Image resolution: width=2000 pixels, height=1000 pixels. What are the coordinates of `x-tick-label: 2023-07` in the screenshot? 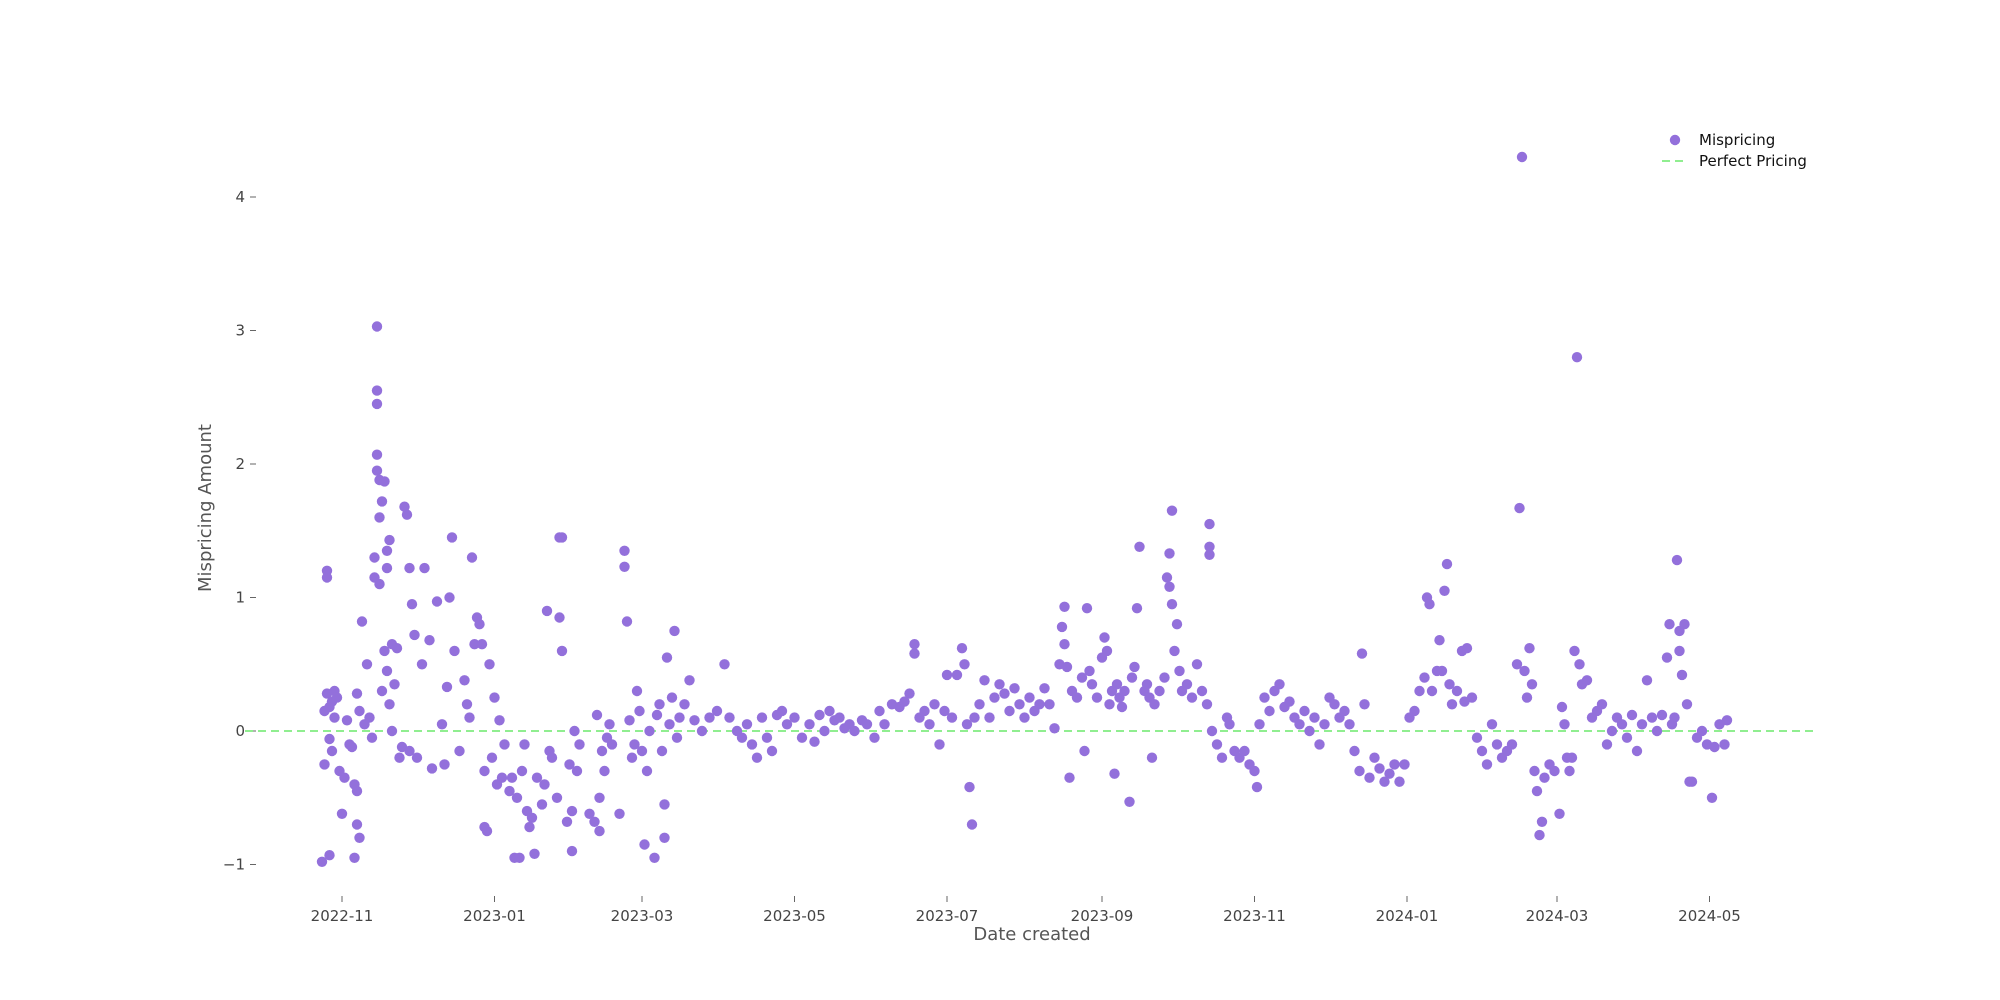 It's located at (947, 916).